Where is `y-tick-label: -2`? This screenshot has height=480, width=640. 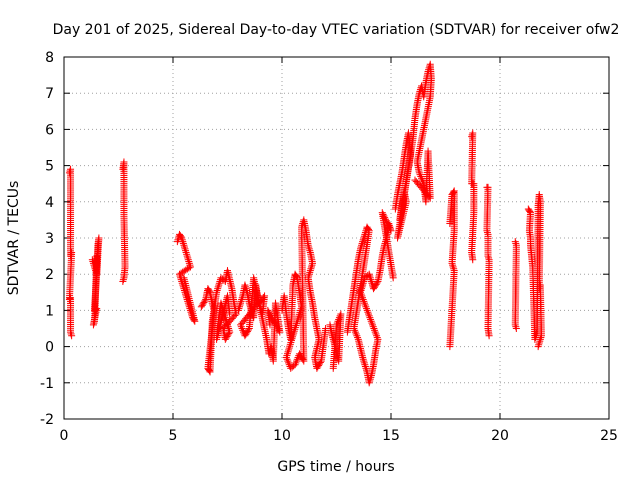
y-tick-label: -2 is located at coordinates (47, 420).